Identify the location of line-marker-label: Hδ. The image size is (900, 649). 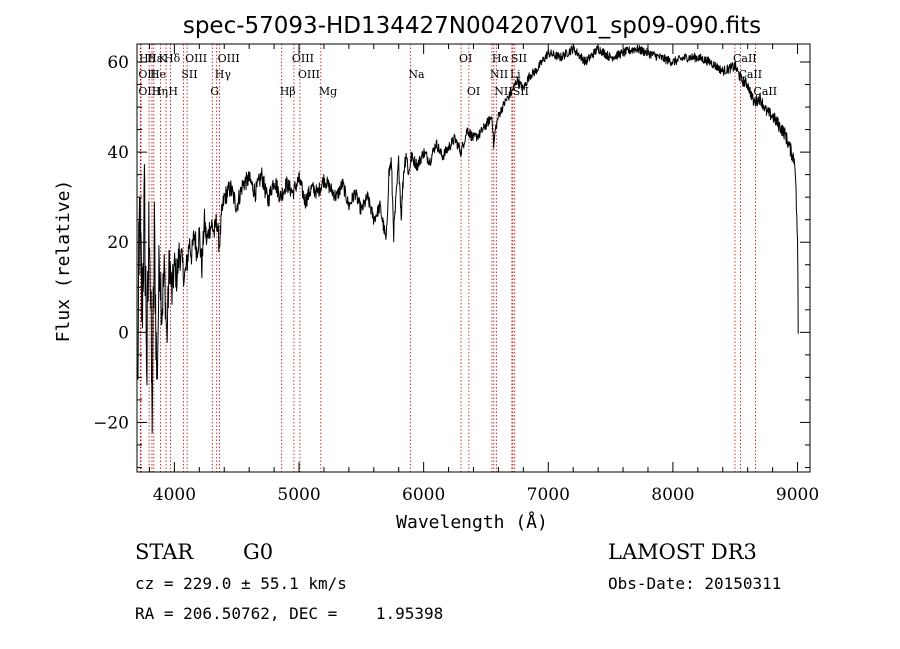
(172, 58).